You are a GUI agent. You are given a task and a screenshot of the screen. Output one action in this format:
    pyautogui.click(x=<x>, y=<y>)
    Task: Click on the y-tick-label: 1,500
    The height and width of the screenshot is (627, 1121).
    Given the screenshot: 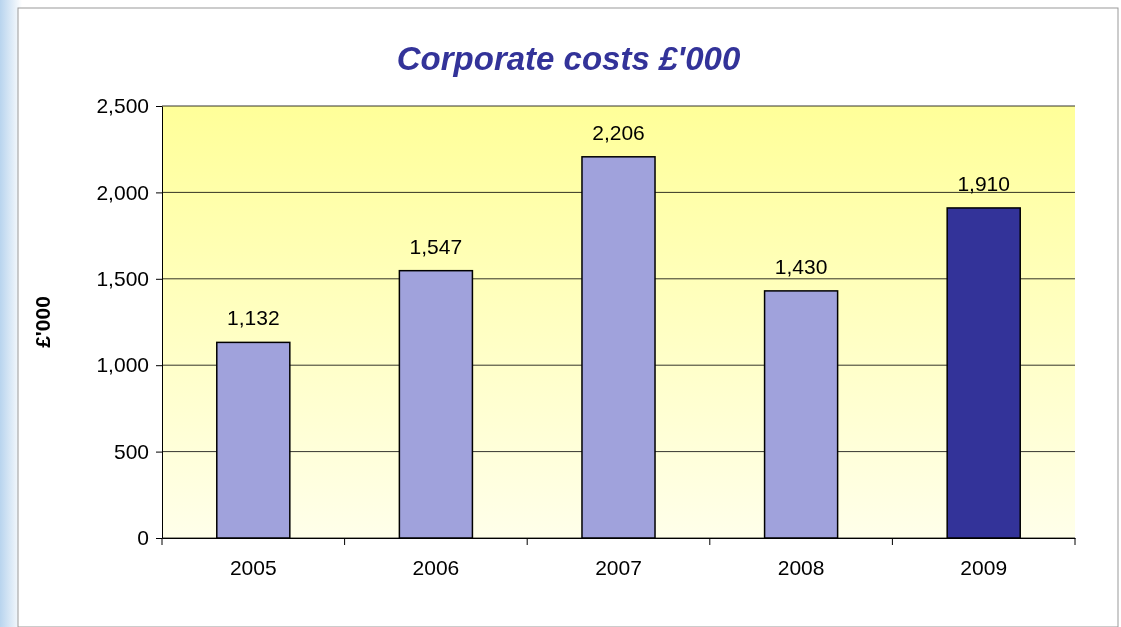 What is the action you would take?
    pyautogui.click(x=122, y=279)
    